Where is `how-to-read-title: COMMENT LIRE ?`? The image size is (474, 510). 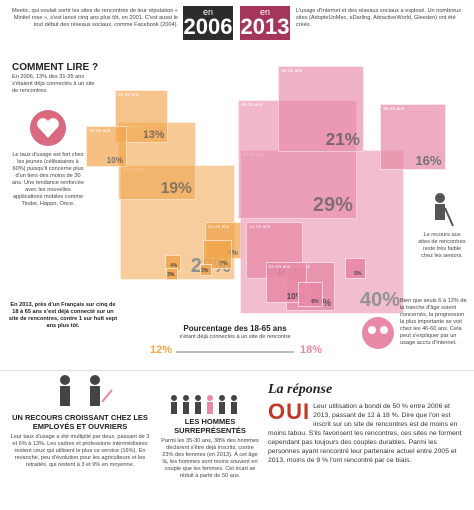 how-to-read-title: COMMENT LIRE ? is located at coordinates (55, 67).